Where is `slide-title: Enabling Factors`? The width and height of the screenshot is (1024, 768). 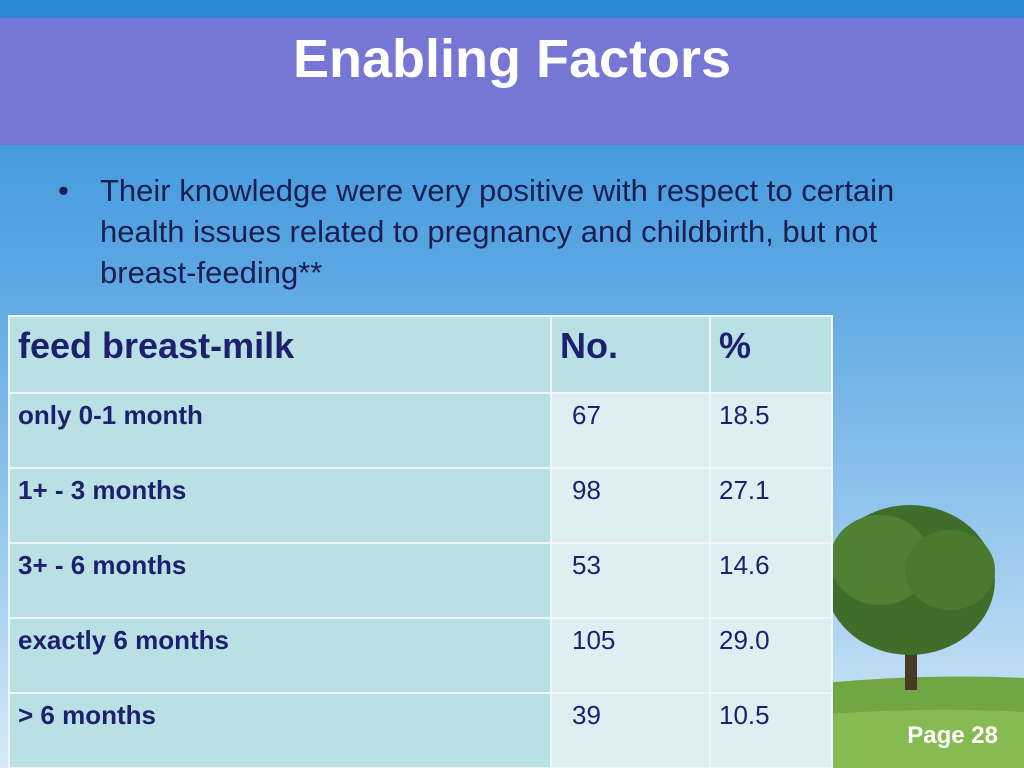 slide-title: Enabling Factors is located at coordinates (512, 59).